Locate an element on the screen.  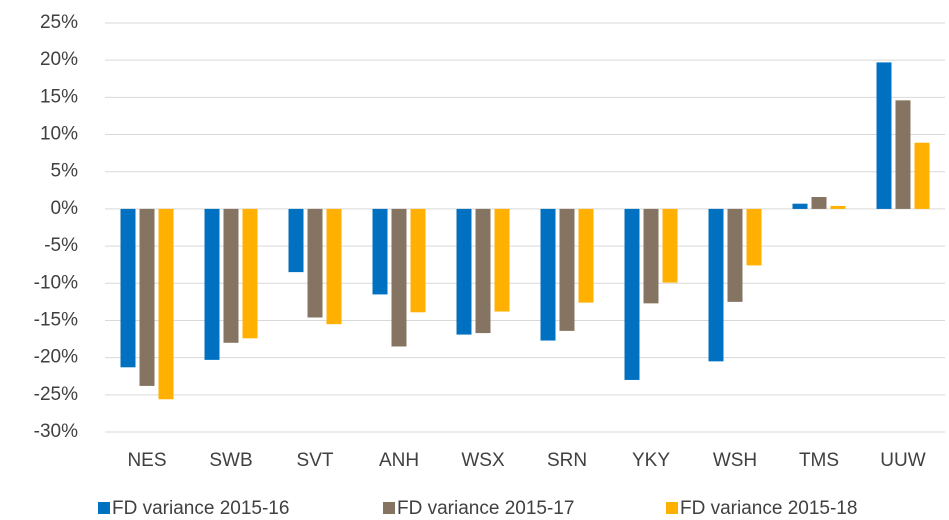
legend-label: FD variance 2015-16 is located at coordinates (200, 508).